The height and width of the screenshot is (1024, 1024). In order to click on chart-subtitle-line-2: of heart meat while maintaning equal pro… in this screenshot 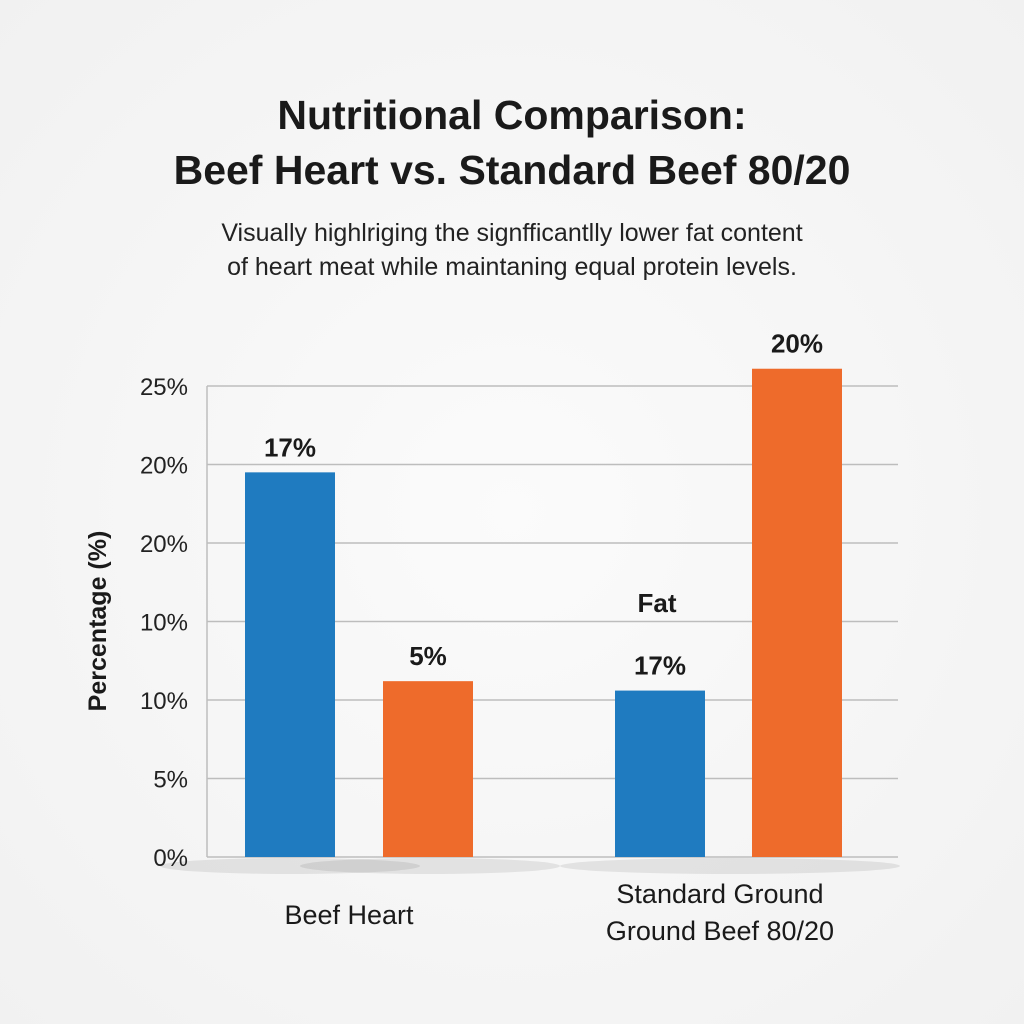, I will do `click(512, 267)`.